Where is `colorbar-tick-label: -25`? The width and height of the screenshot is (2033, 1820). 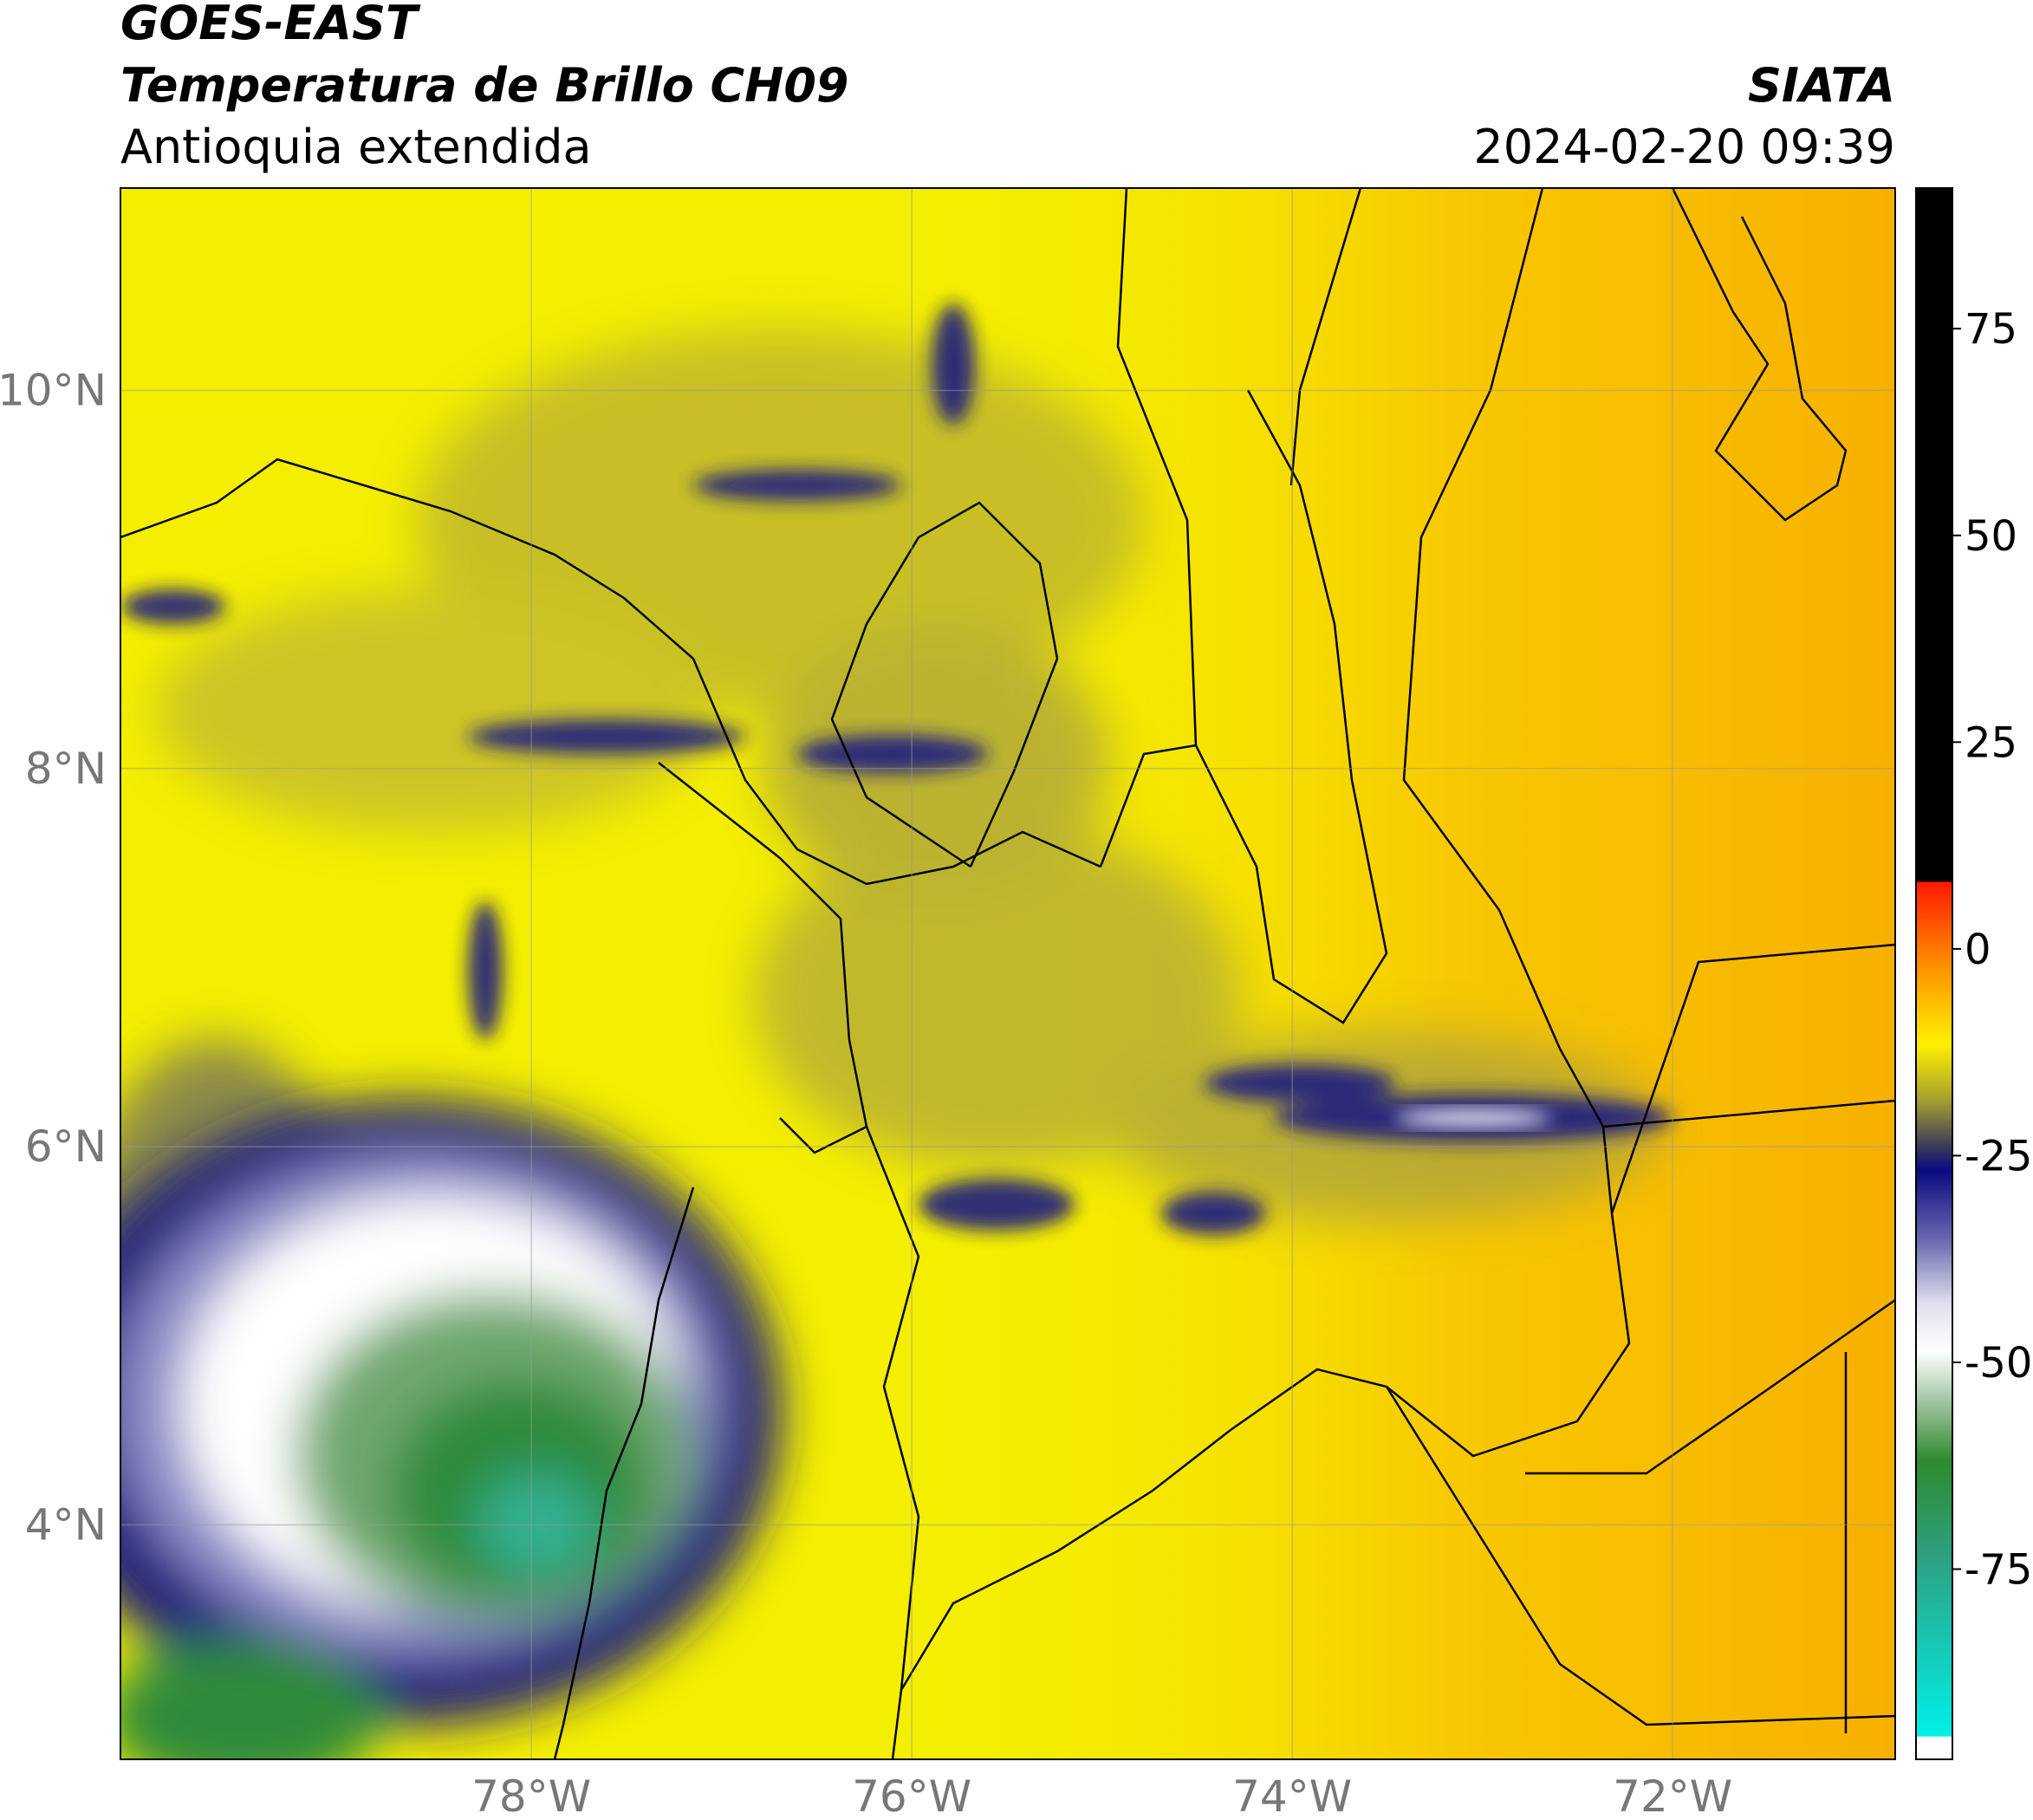 colorbar-tick-label: -25 is located at coordinates (1998, 1156).